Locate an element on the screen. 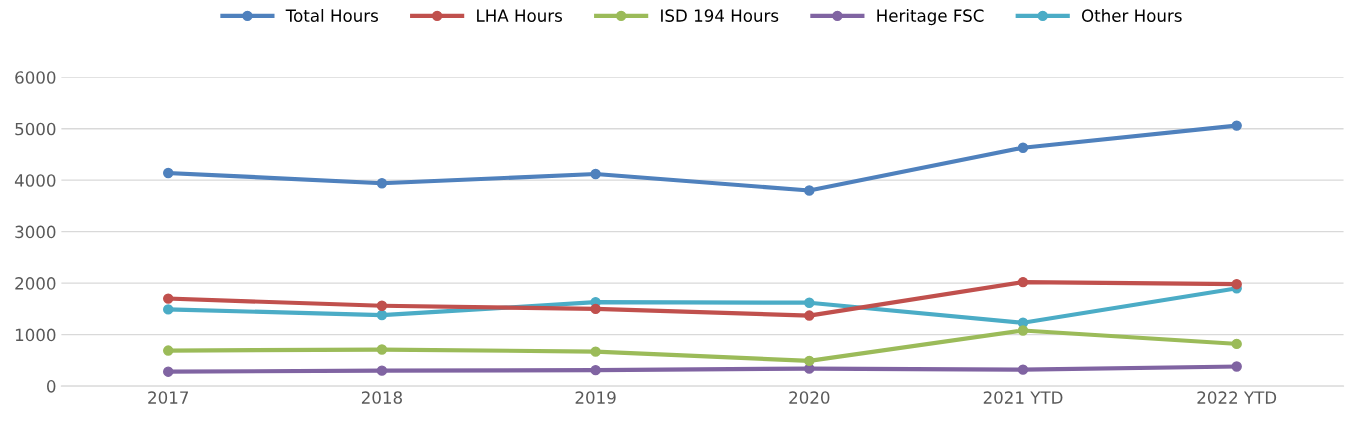  y-tick-label: 5000 is located at coordinates (35, 129).